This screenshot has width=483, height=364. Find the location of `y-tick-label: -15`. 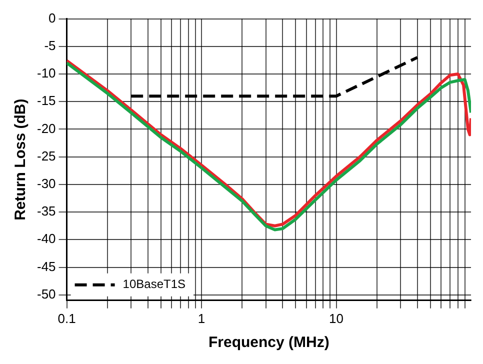

y-tick-label: -15 is located at coordinates (46, 100).